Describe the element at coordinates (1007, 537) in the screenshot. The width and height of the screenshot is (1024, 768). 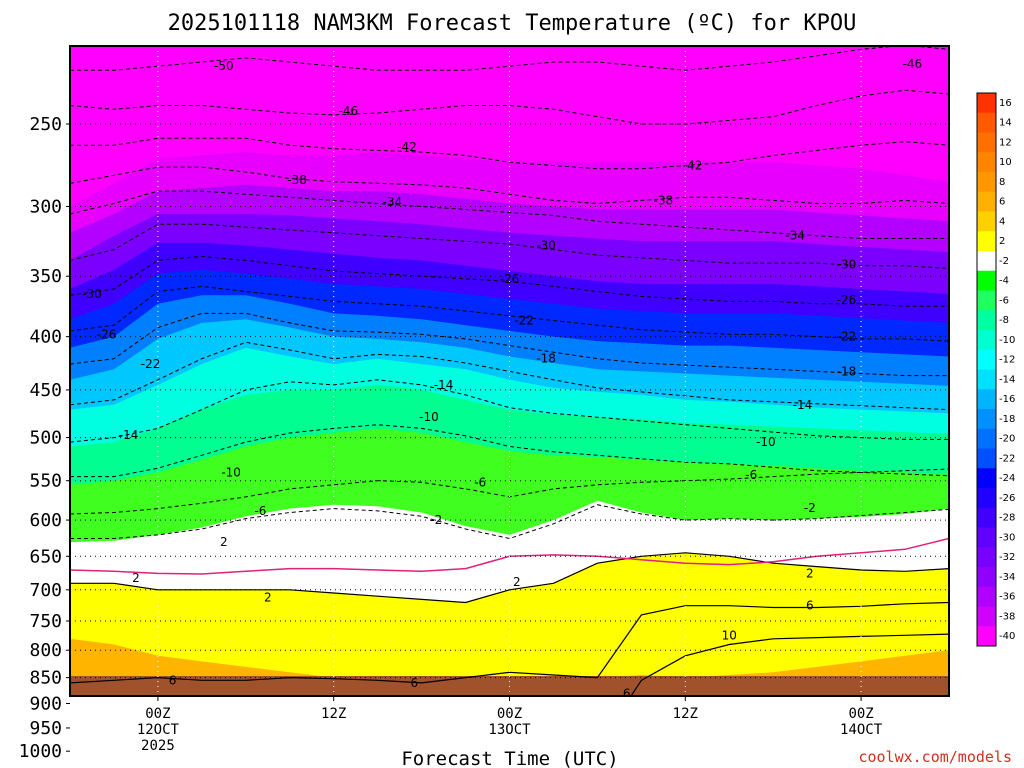
I see `colorbar-tick-label: -30` at that location.